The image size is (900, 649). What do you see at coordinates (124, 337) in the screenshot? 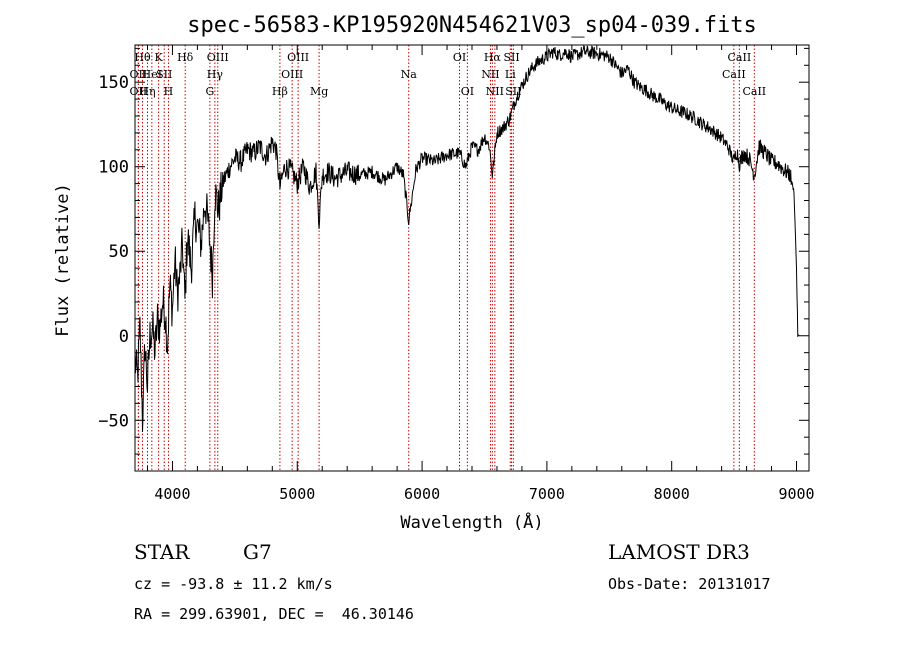
I see `y-tick-label: 0` at bounding box center [124, 337].